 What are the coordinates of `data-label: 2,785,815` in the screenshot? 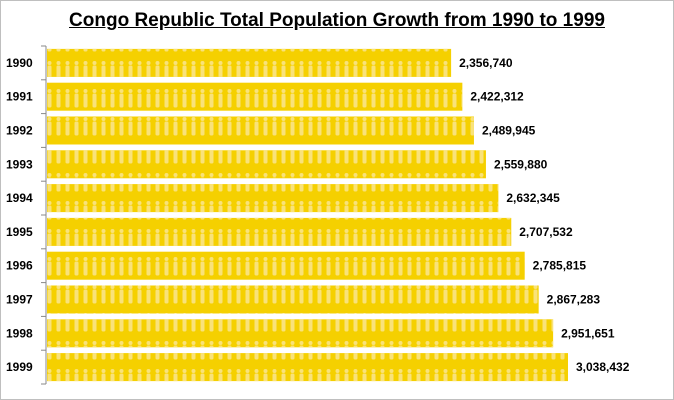 It's located at (560, 266).